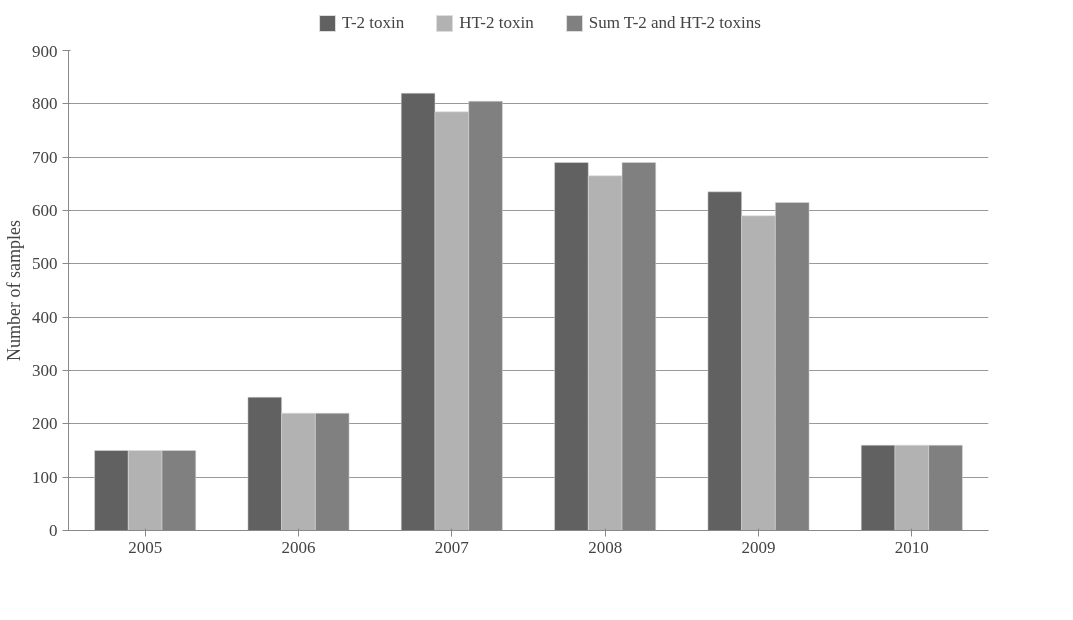  Describe the element at coordinates (45, 157) in the screenshot. I see `y-tick-label: 700` at that location.